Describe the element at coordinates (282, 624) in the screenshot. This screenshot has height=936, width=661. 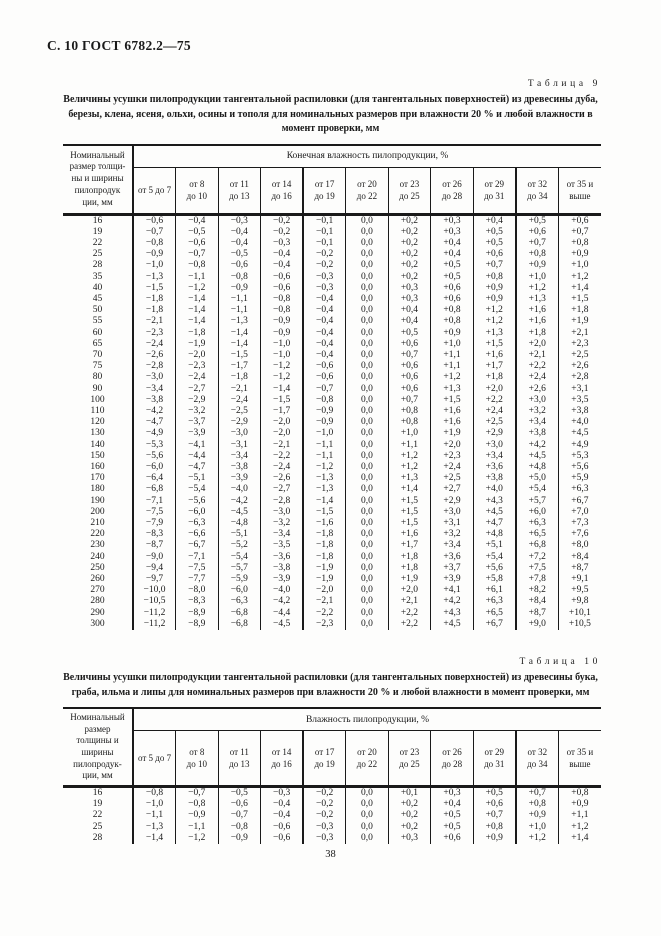
I see `value-cell: −4,5` at that location.